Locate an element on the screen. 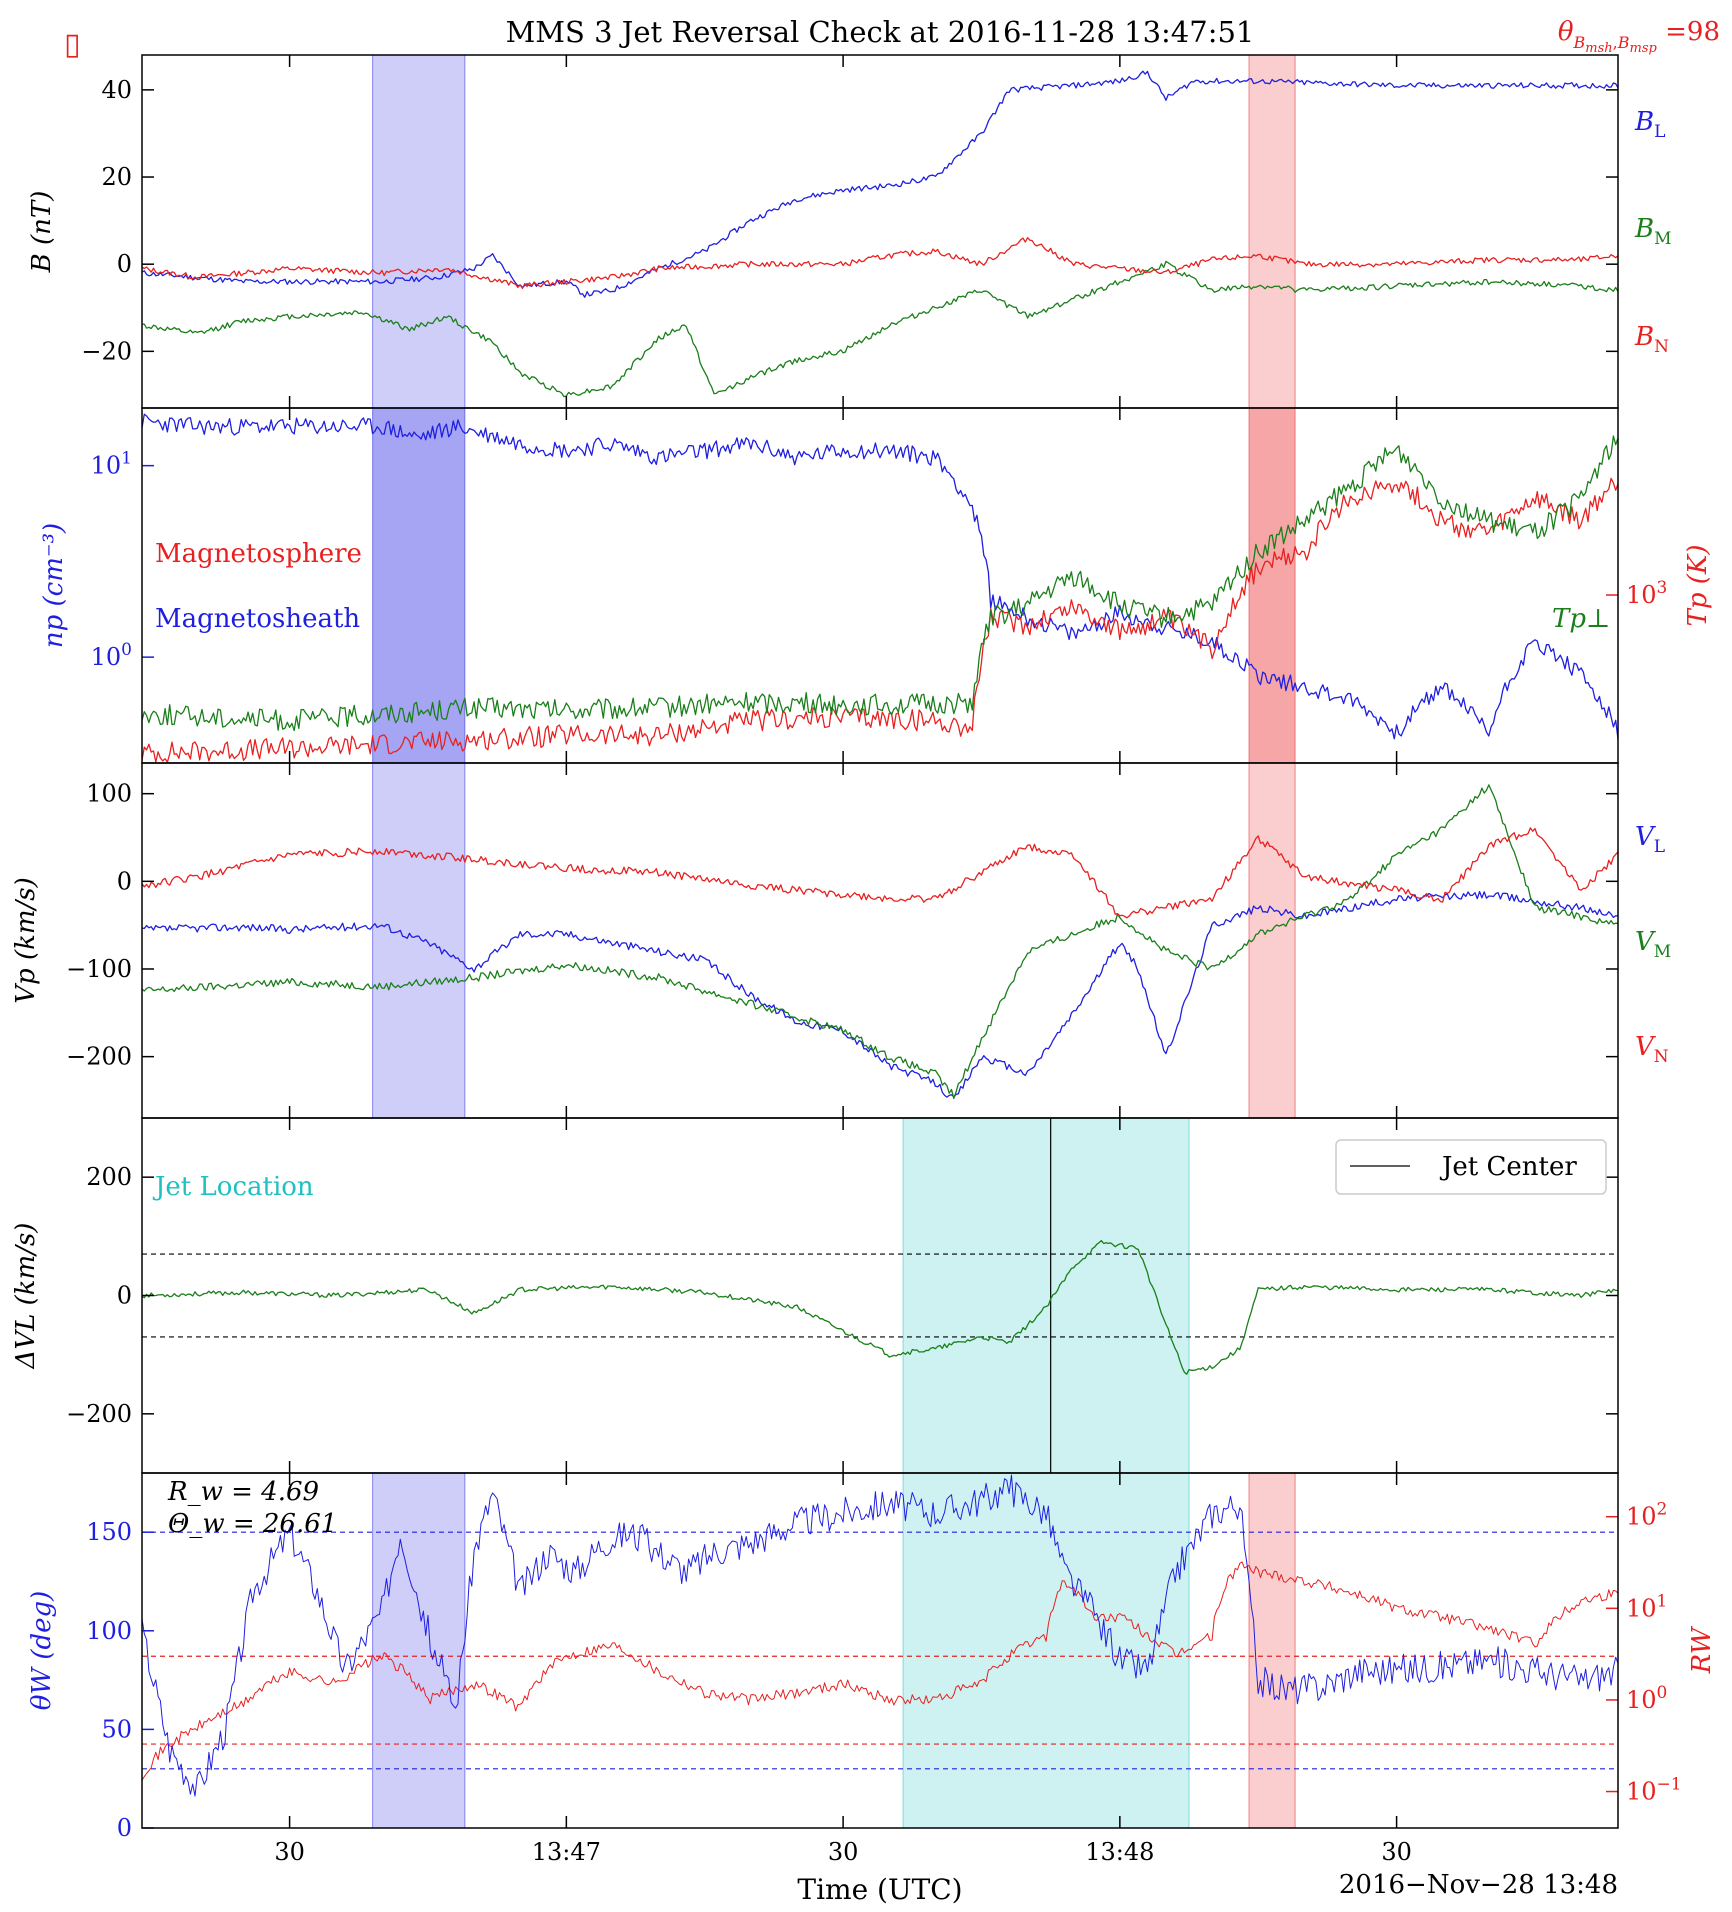 This screenshot has height=1912, width=1732. series-delta-VL is located at coordinates (880, 1307).